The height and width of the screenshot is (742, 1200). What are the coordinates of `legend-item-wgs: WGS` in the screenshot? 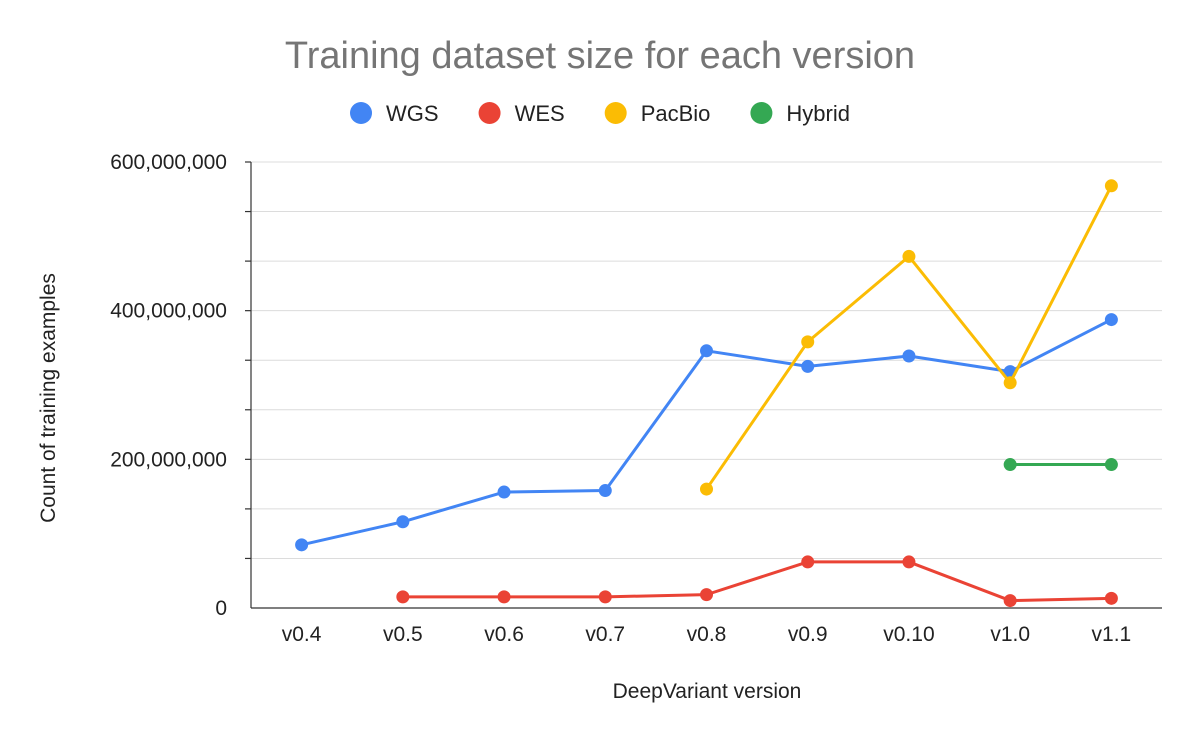 It's located at (394, 113).